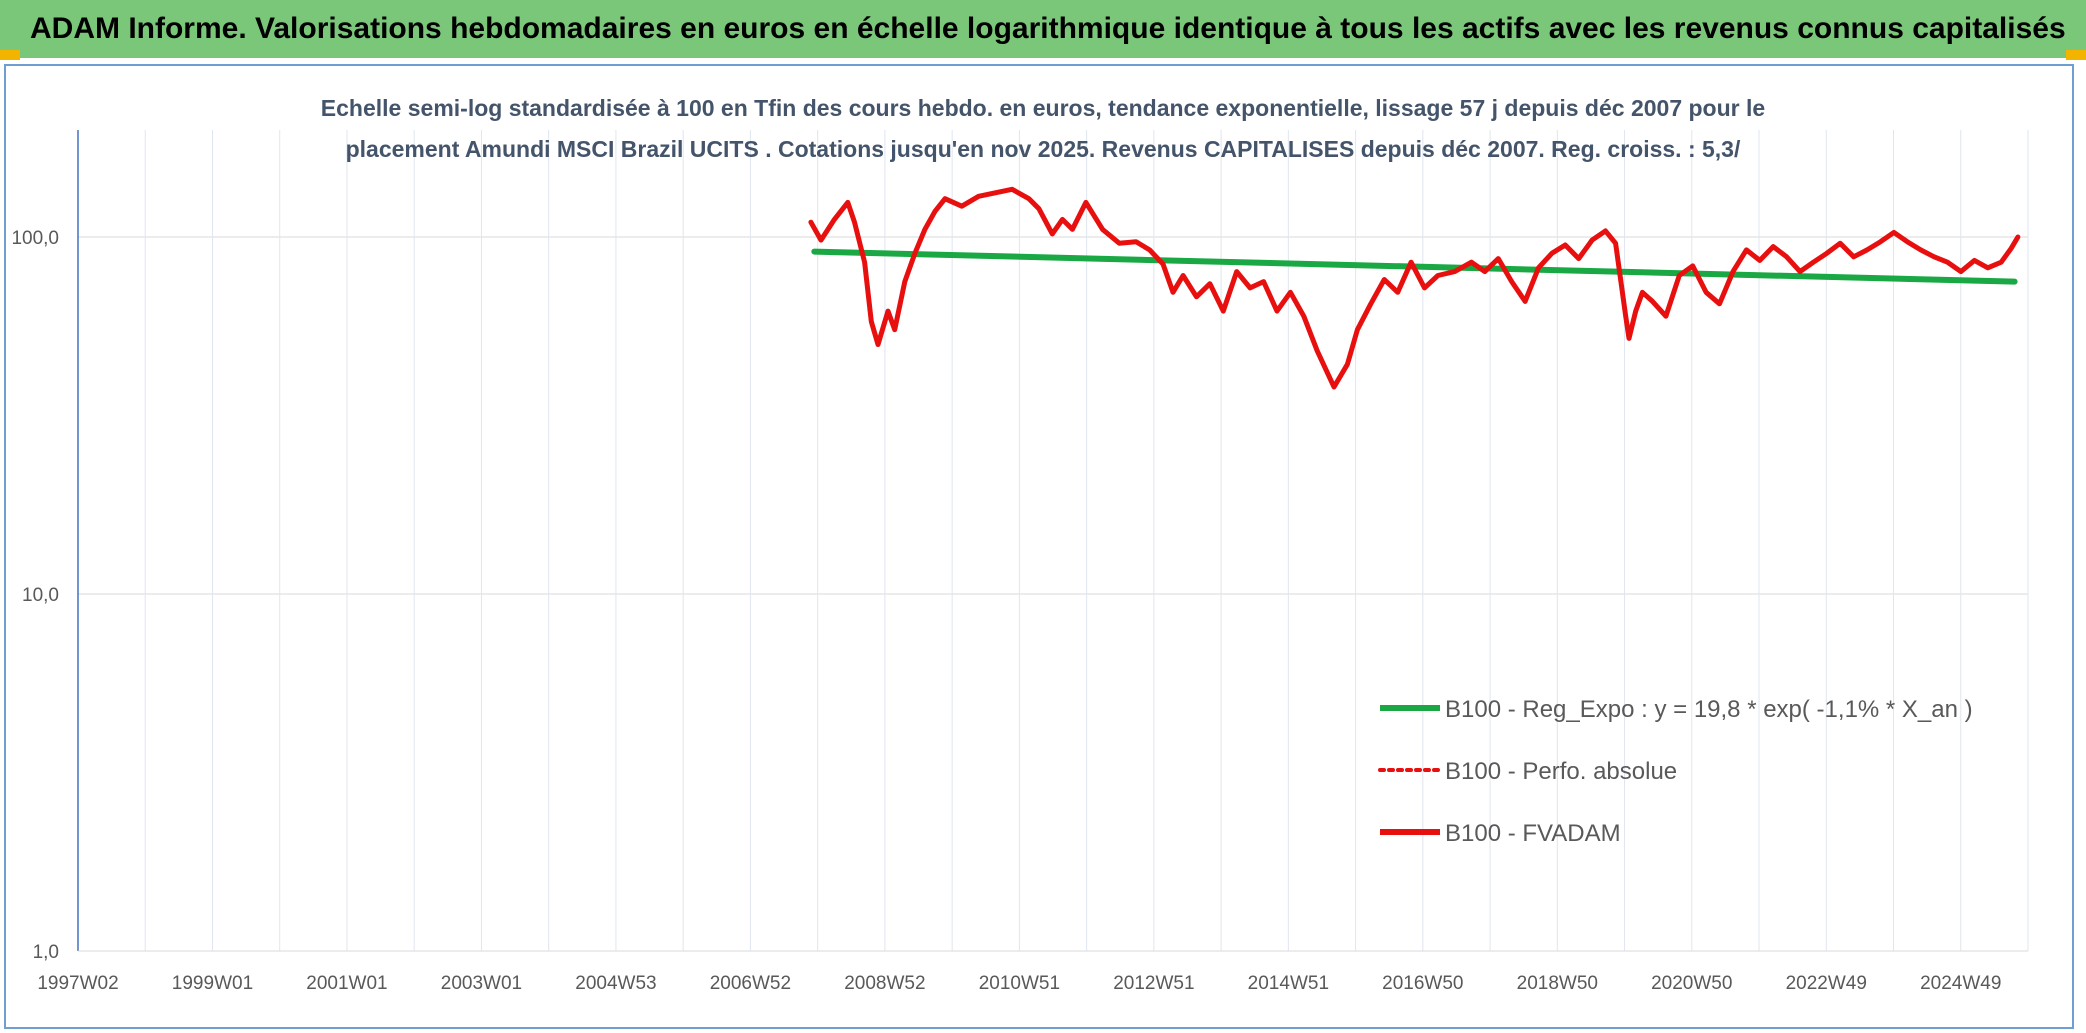 The image size is (2086, 1033). What do you see at coordinates (46, 952) in the screenshot?
I see `y-tick-label: 1,0` at bounding box center [46, 952].